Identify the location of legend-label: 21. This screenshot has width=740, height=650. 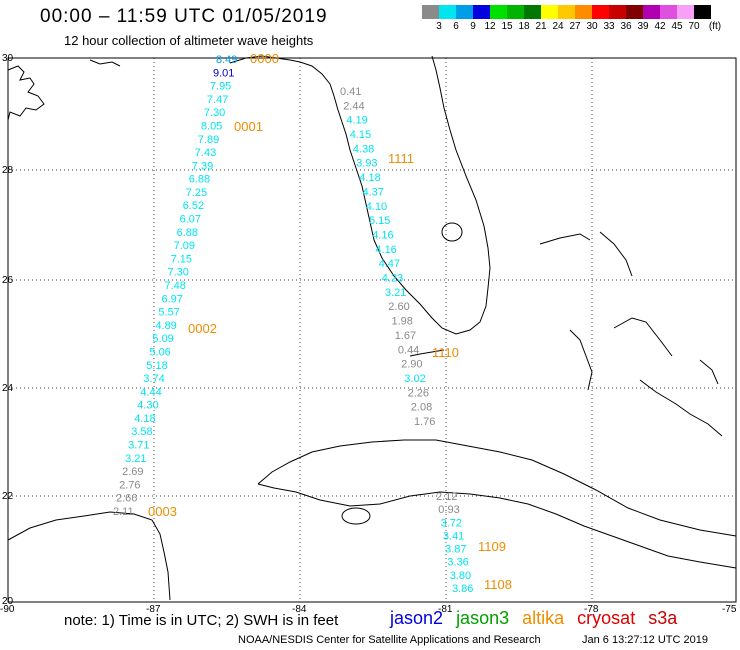
(541, 26).